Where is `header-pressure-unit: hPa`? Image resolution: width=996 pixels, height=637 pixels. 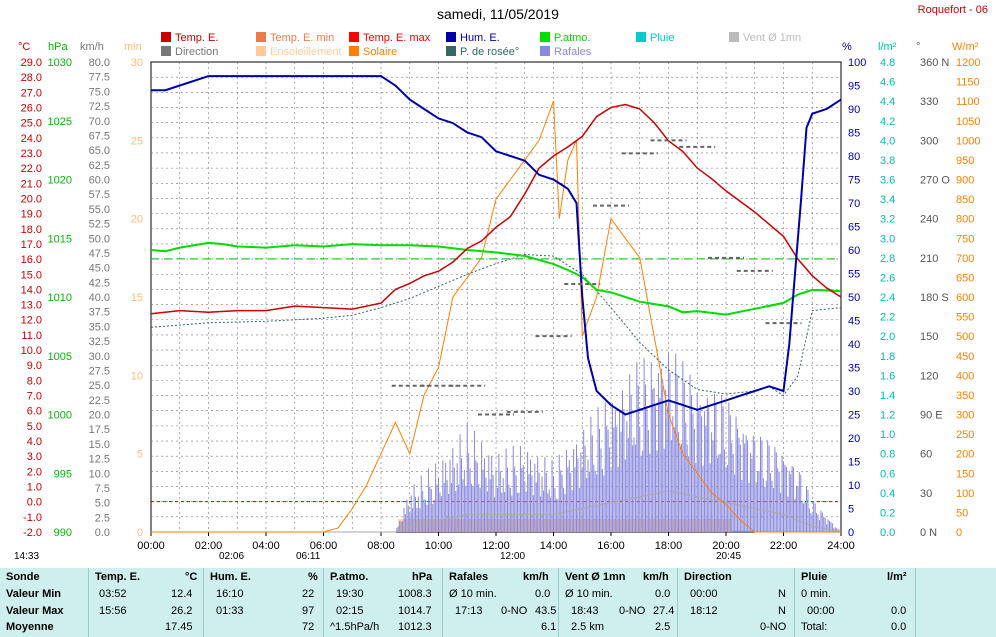 header-pressure-unit: hPa is located at coordinates (422, 577).